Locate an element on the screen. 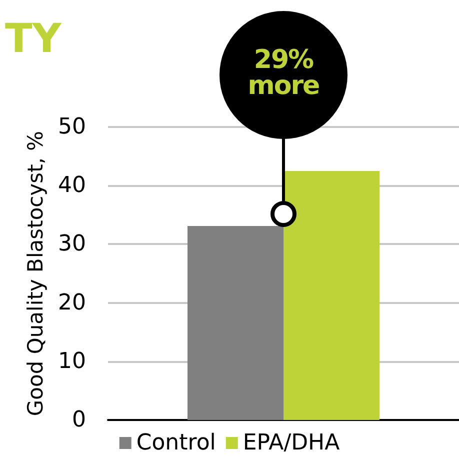  y-tick-label: 50 is located at coordinates (72, 127).